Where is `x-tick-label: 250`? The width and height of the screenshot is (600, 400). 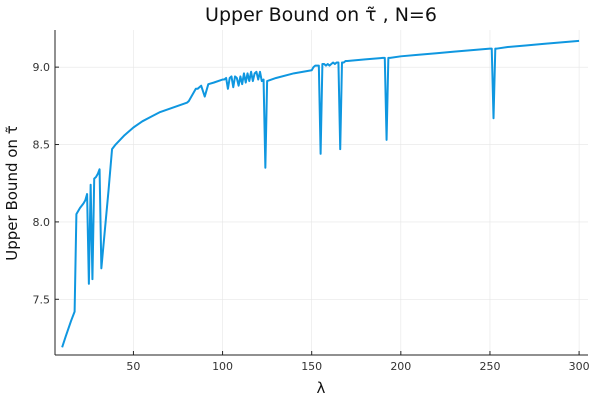
x-tick-label: 250 is located at coordinates (489, 366).